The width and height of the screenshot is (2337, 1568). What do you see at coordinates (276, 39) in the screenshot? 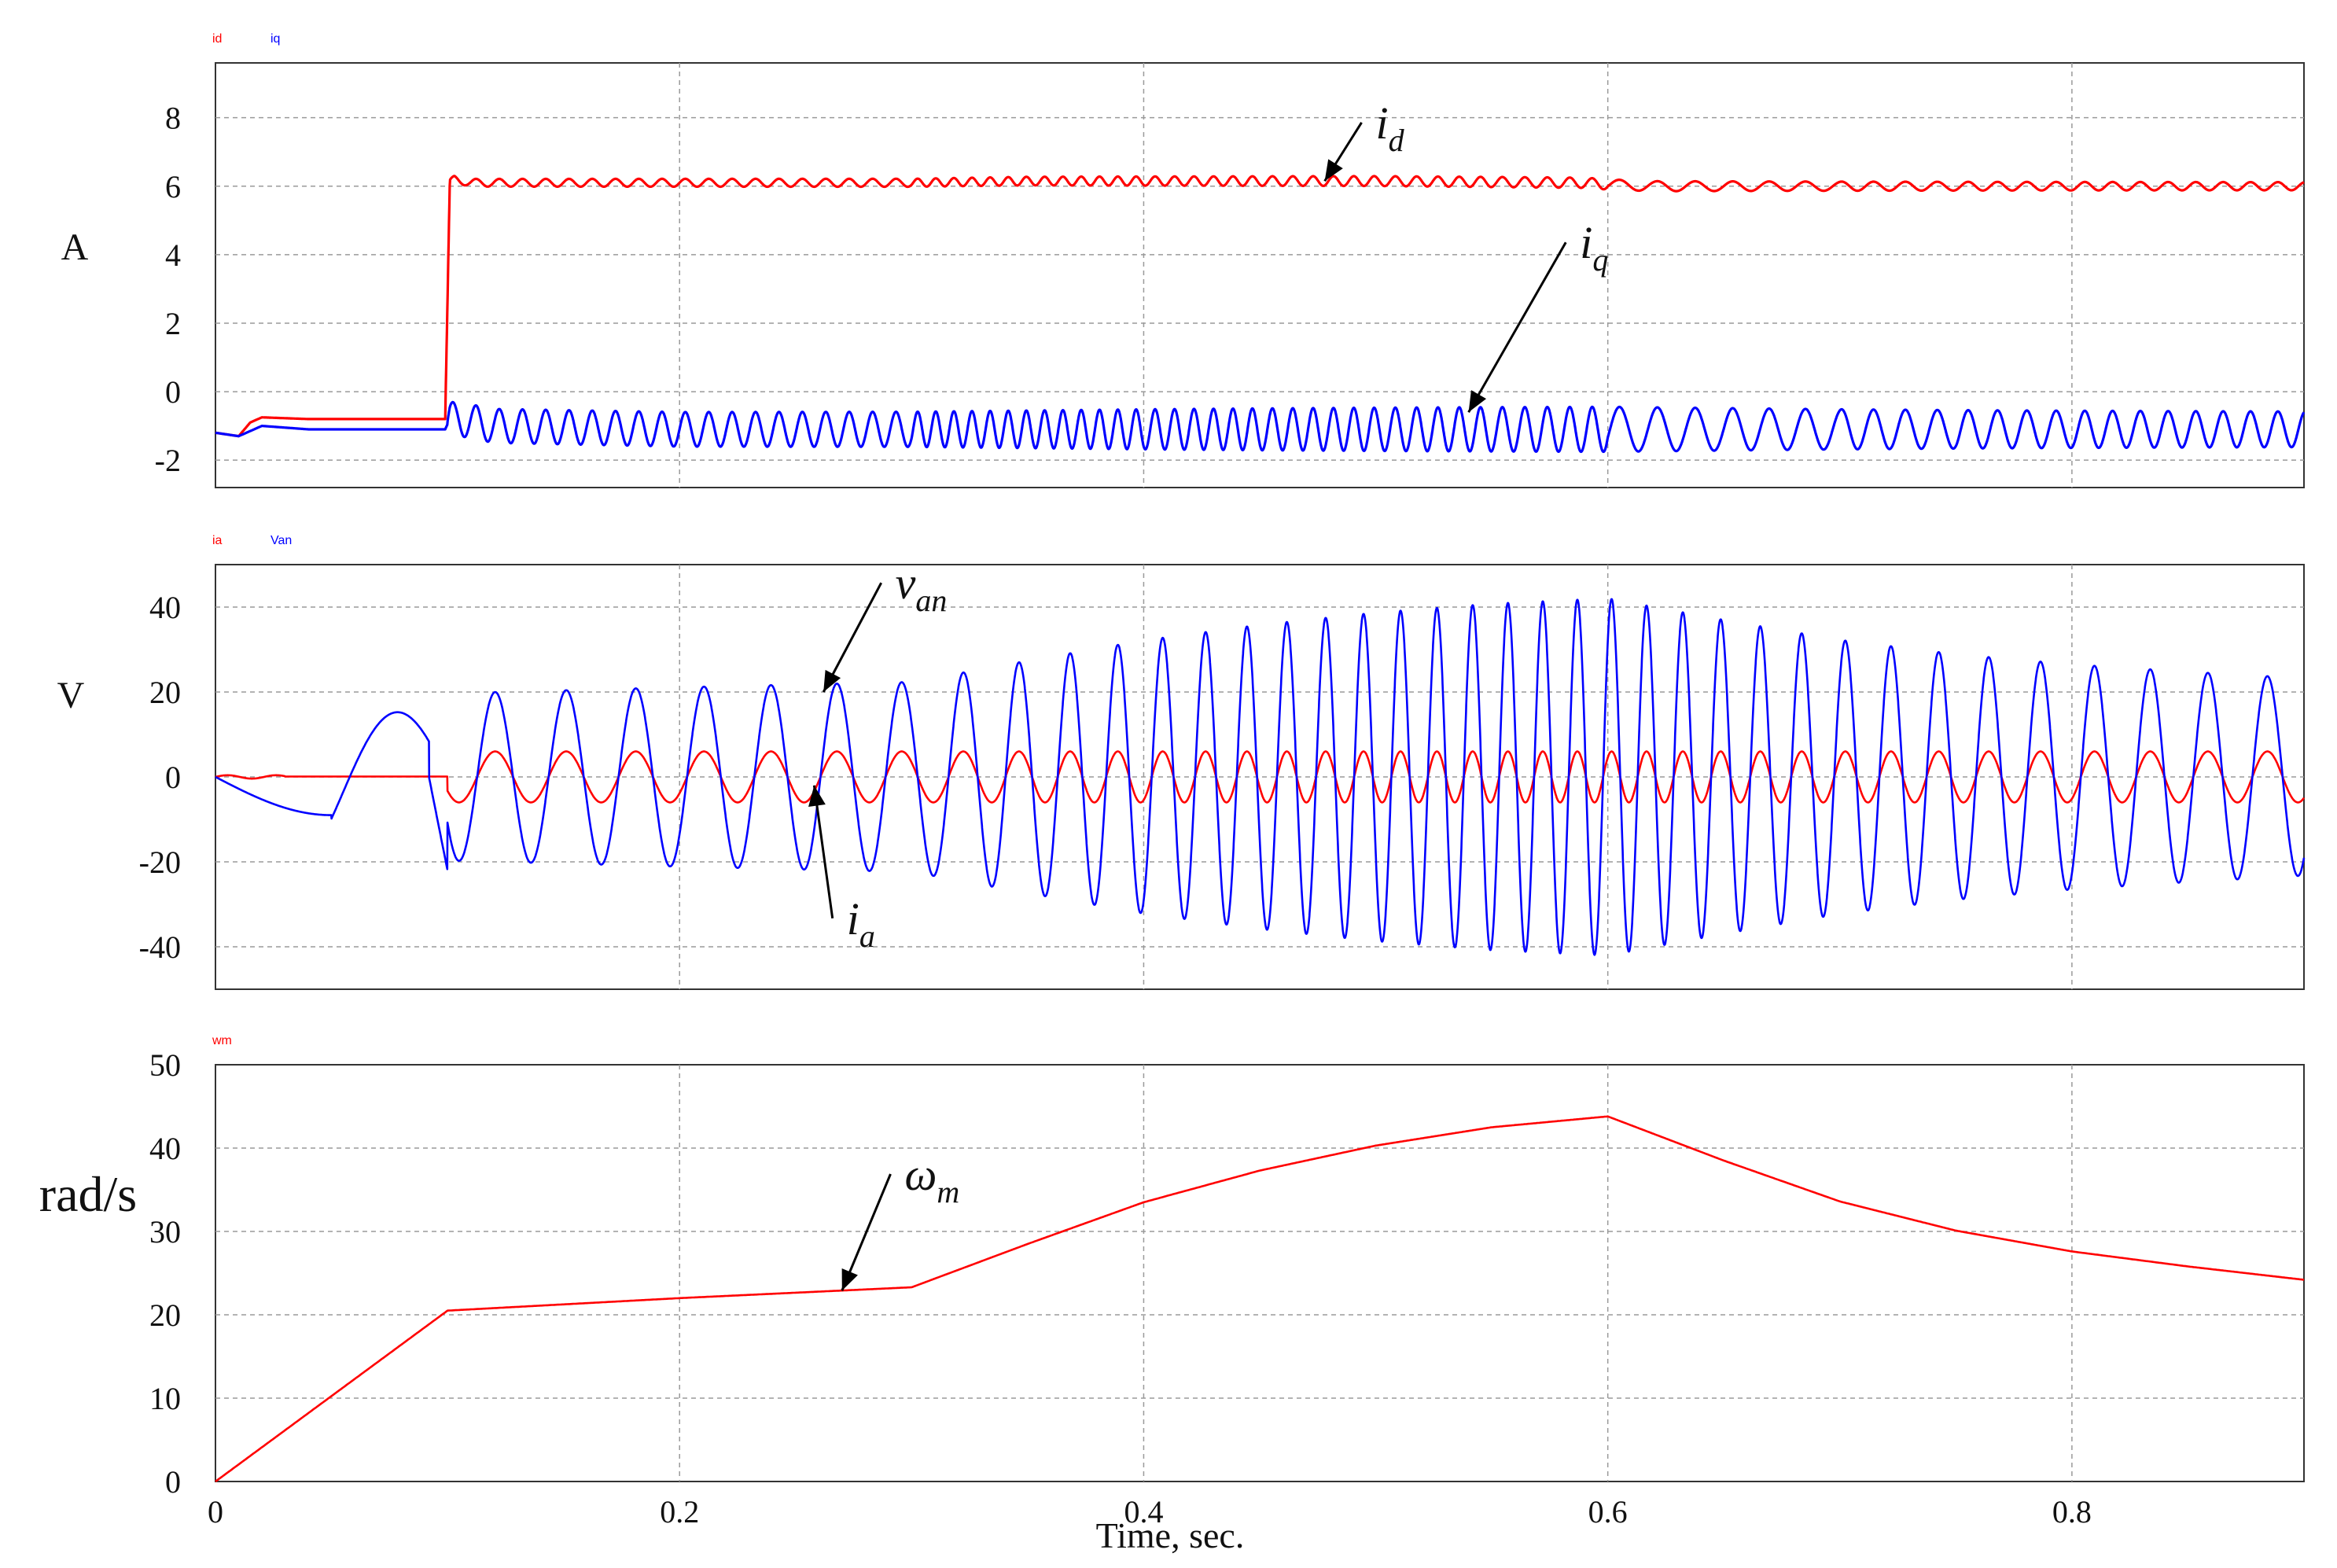
I see `legend-label-1: iq` at bounding box center [276, 39].